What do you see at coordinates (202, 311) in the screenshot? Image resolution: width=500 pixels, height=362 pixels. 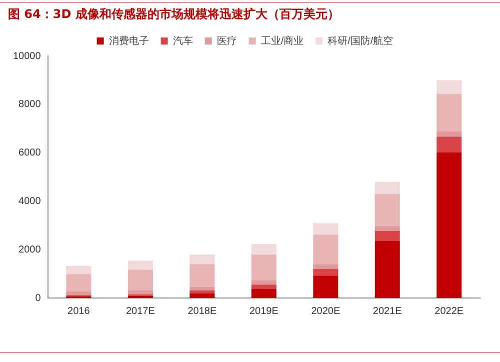 I see `x-tick-label: 2018E` at bounding box center [202, 311].